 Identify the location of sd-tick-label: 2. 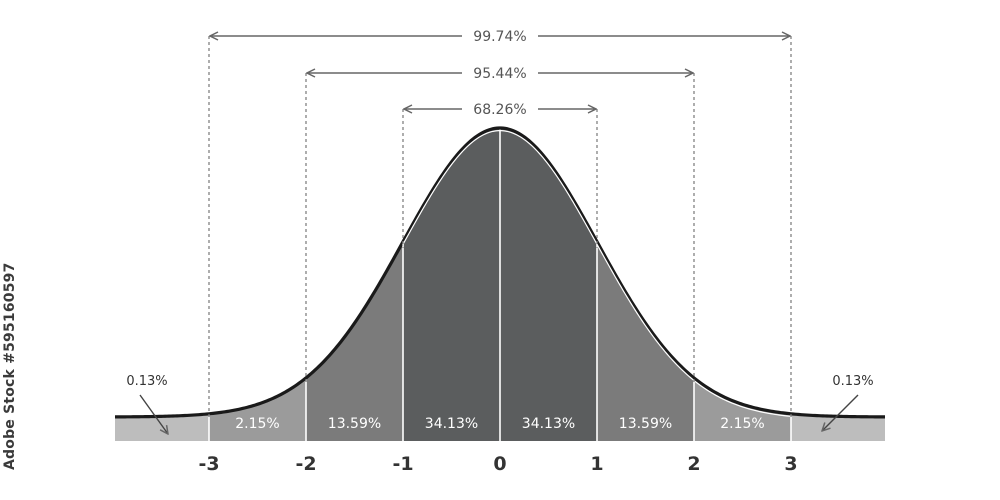
(693, 464).